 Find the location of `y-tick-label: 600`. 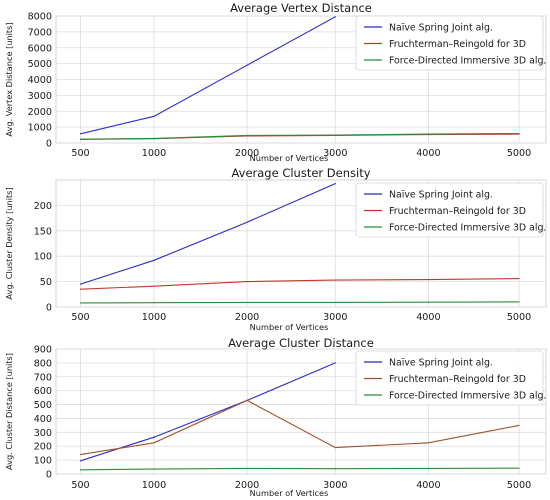

y-tick-label: 600 is located at coordinates (43, 391).